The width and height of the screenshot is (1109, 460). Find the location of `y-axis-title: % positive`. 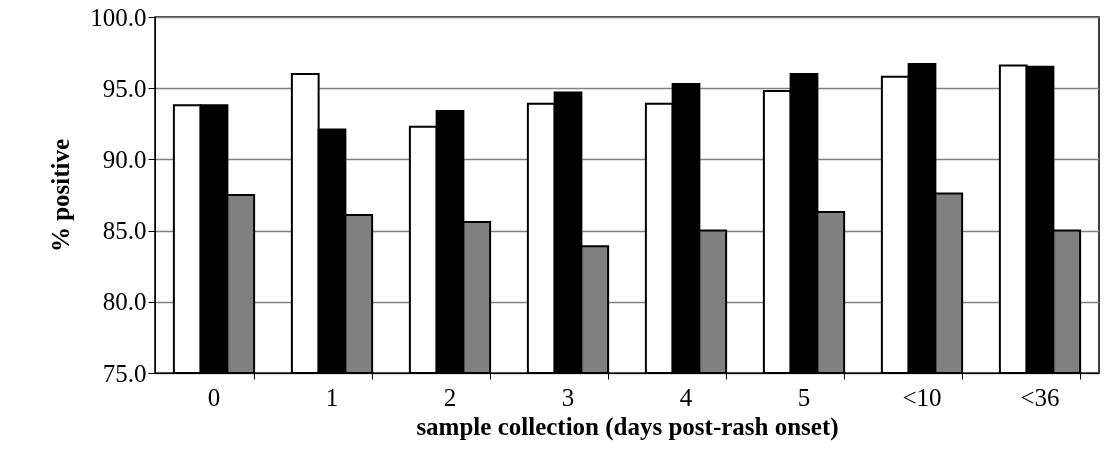

y-axis-title: % positive is located at coordinates (61, 195).